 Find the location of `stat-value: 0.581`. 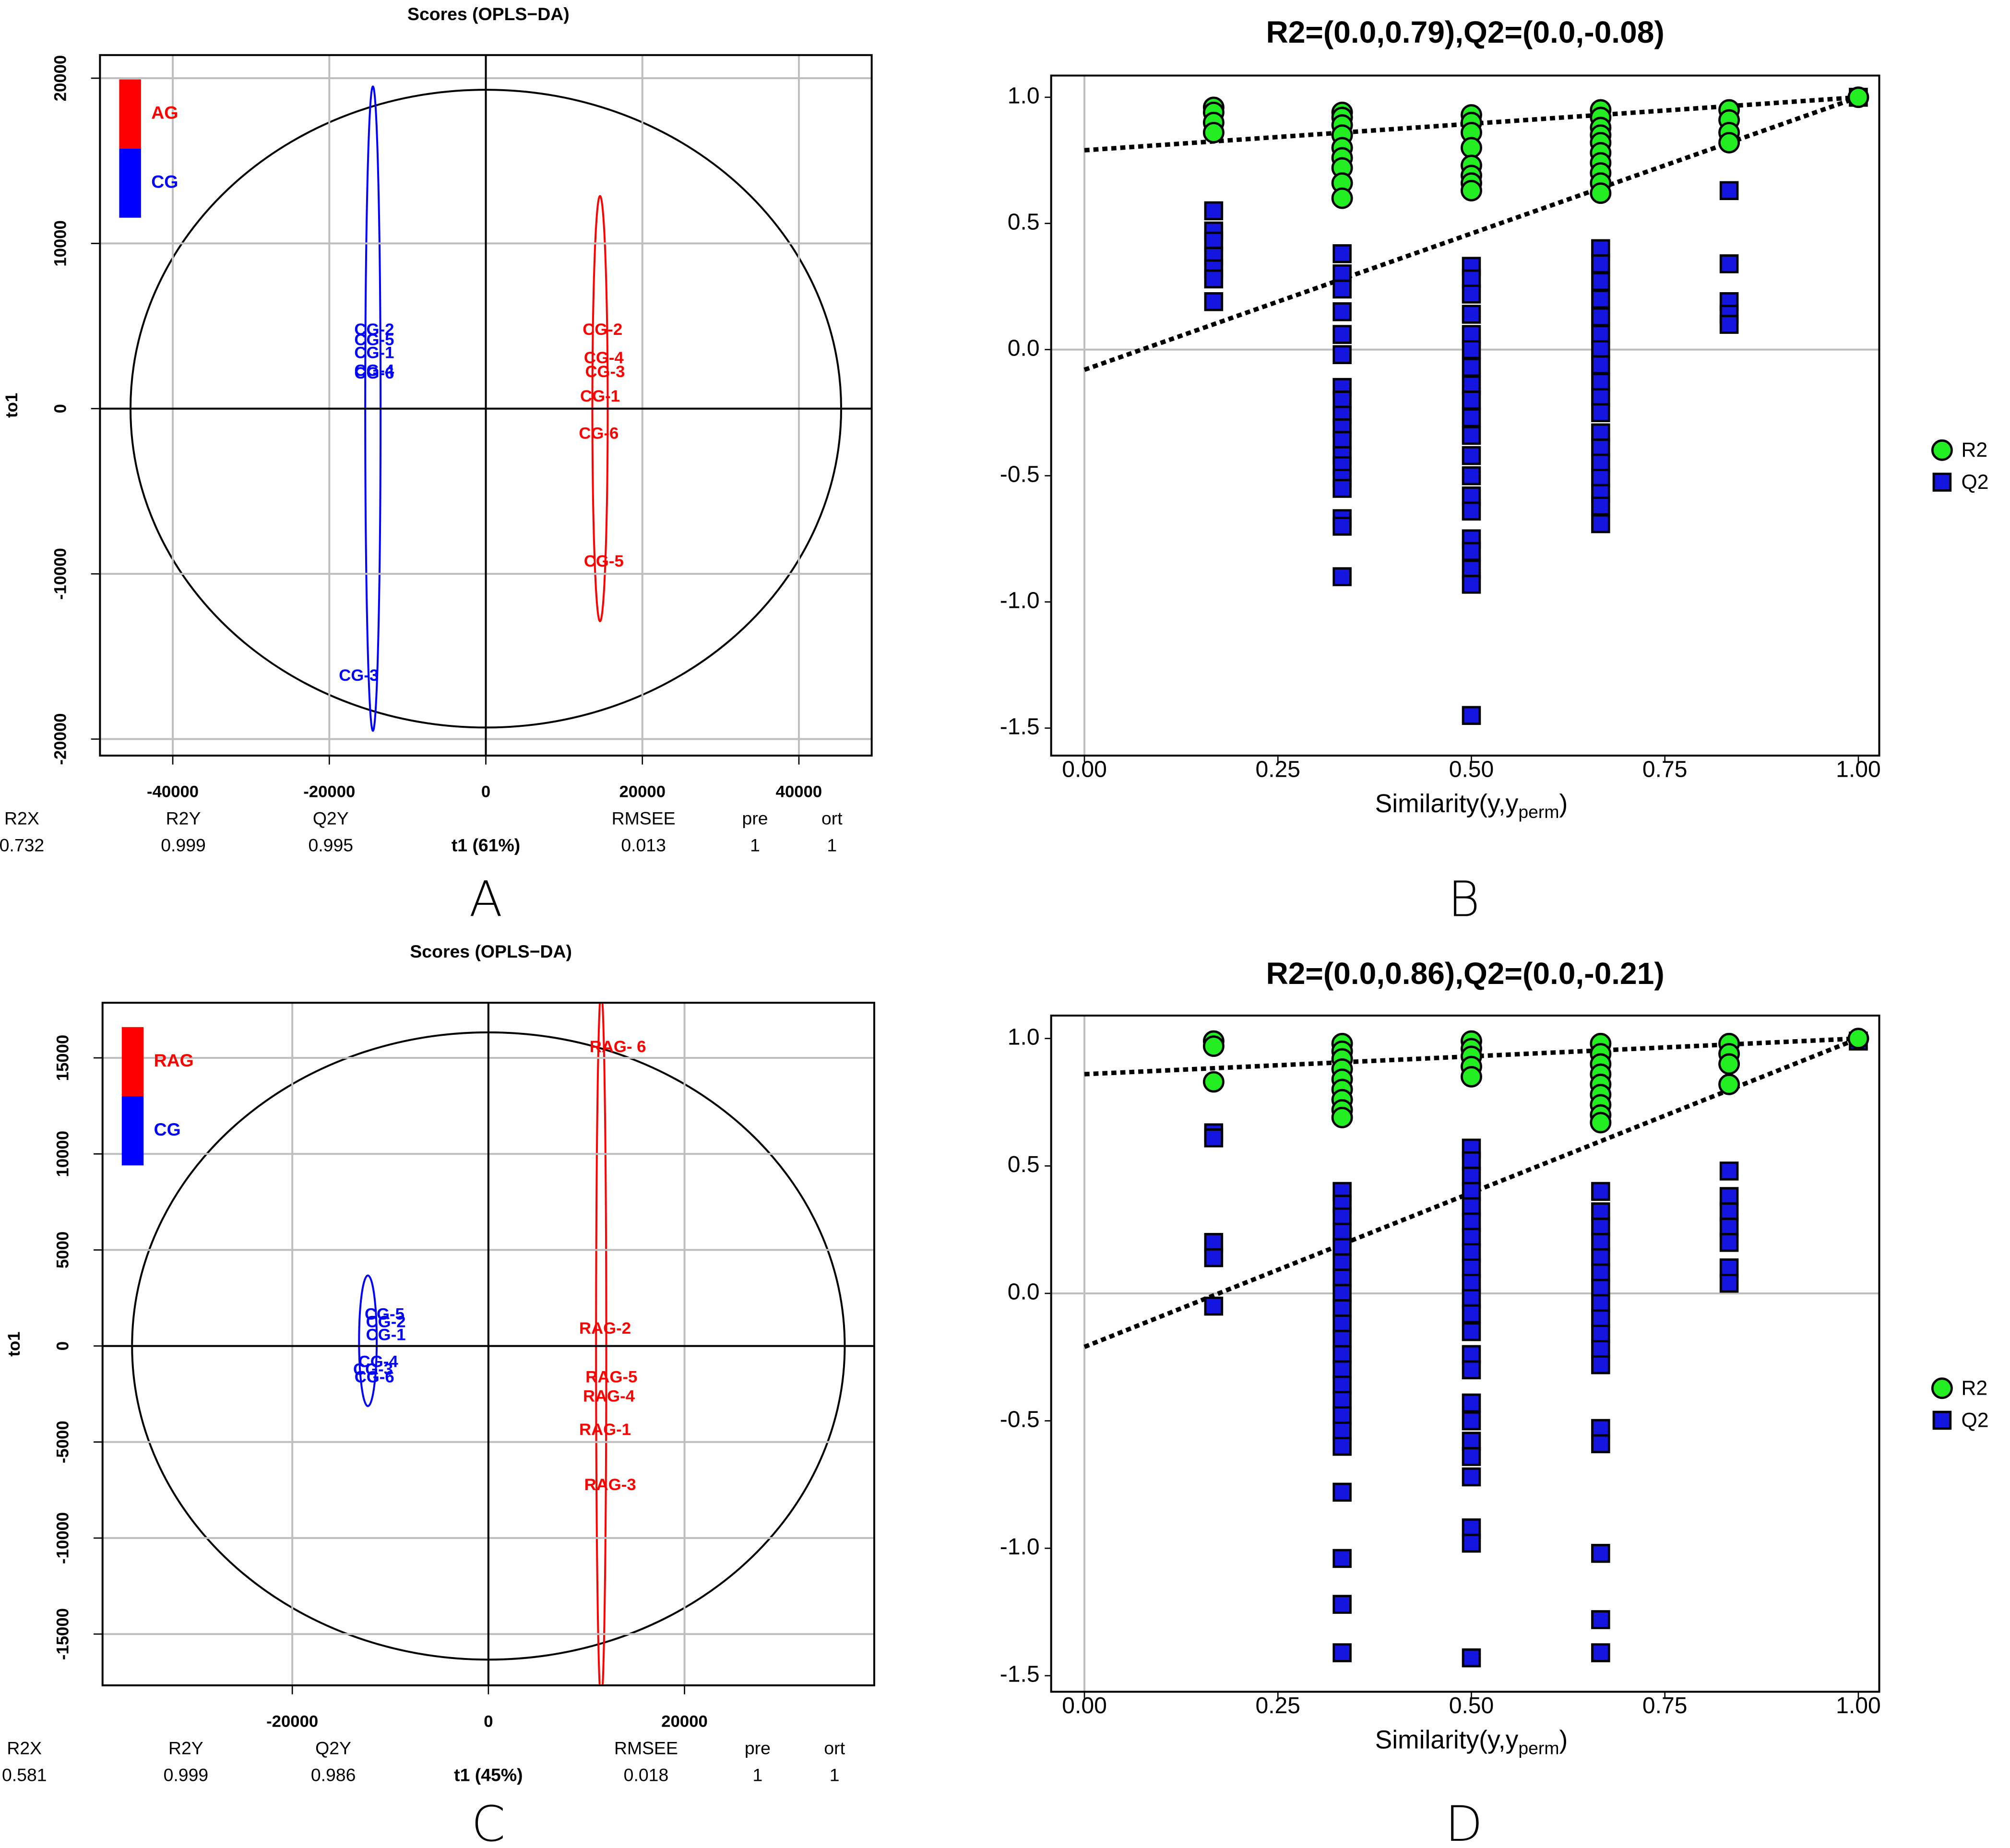

stat-value: 0.581 is located at coordinates (25, 1775).